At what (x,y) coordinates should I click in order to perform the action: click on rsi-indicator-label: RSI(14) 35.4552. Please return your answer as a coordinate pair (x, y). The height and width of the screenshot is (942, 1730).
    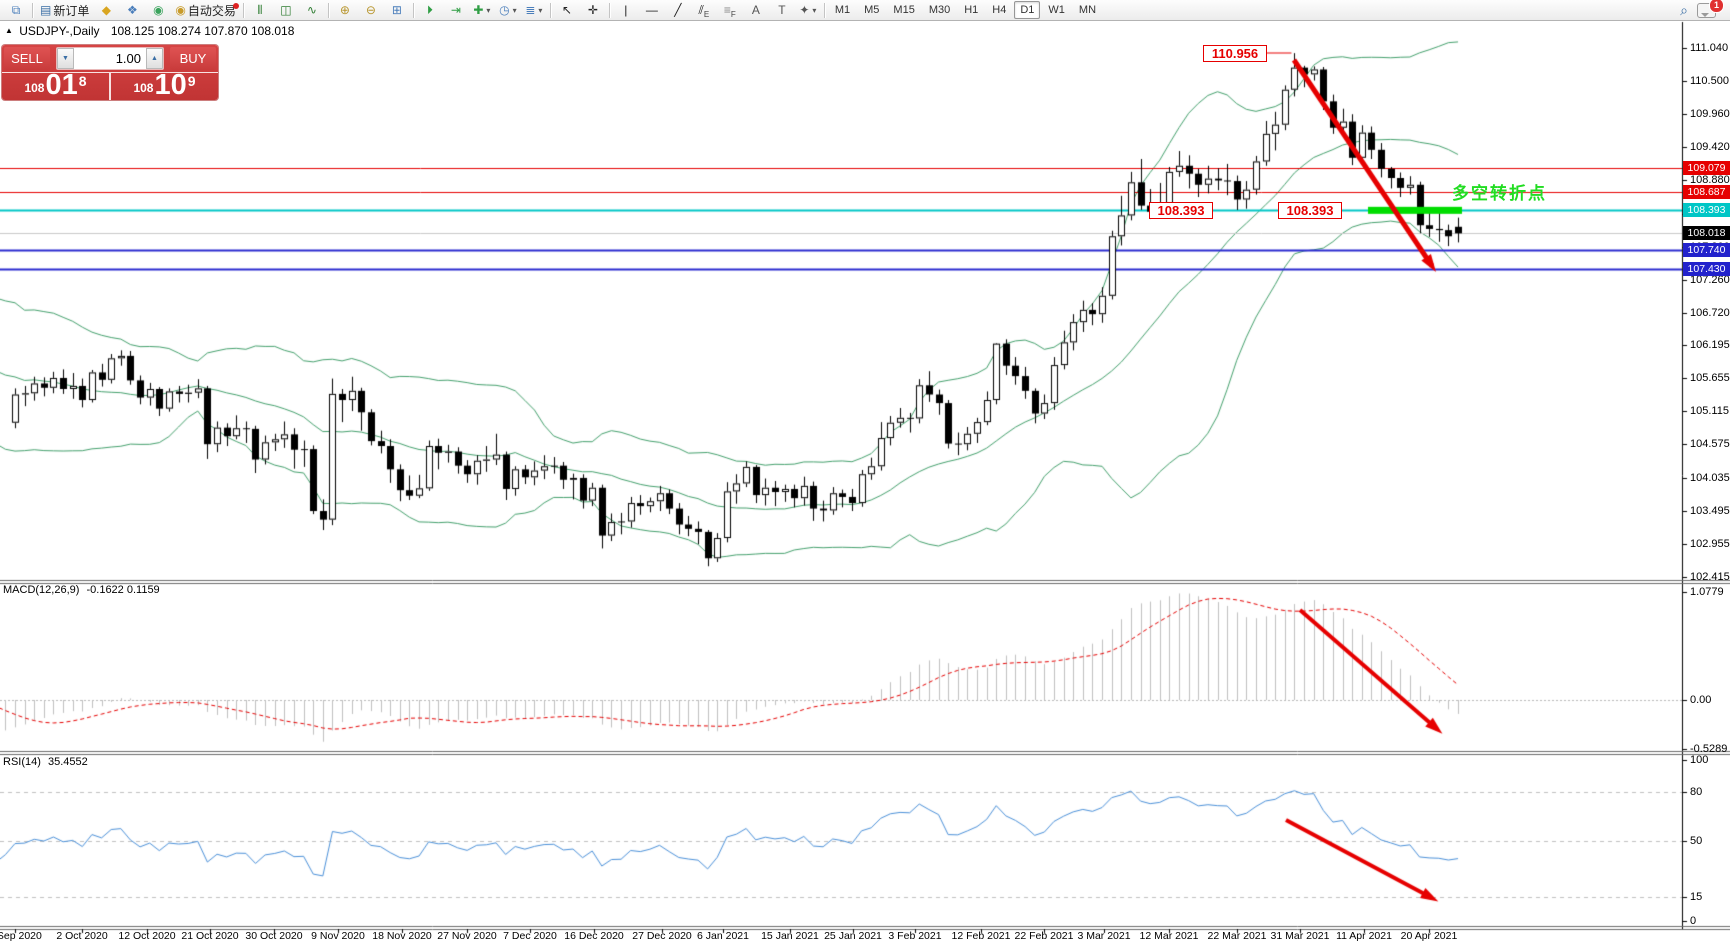
    Looking at the image, I should click on (45, 762).